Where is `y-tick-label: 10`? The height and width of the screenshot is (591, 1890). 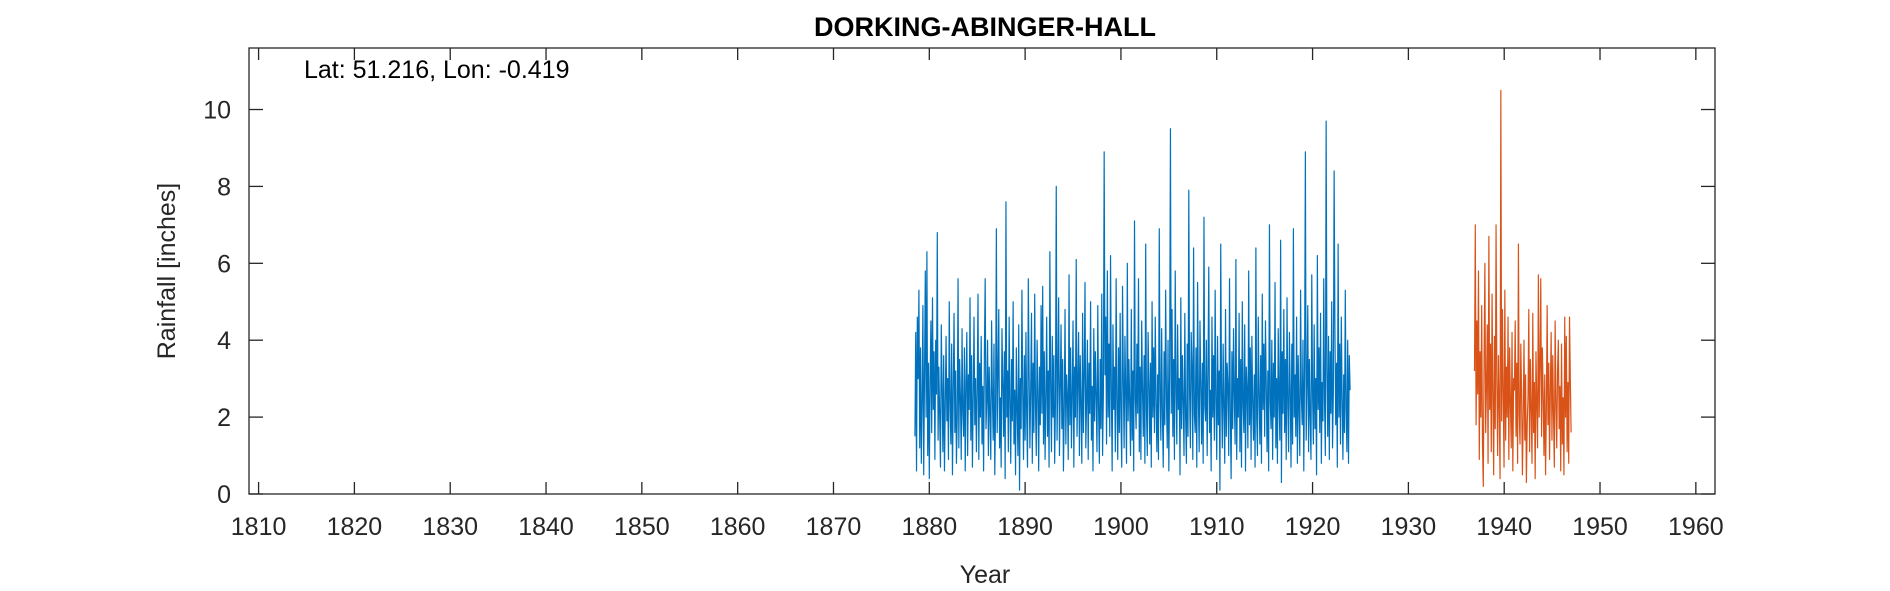 y-tick-label: 10 is located at coordinates (217, 111).